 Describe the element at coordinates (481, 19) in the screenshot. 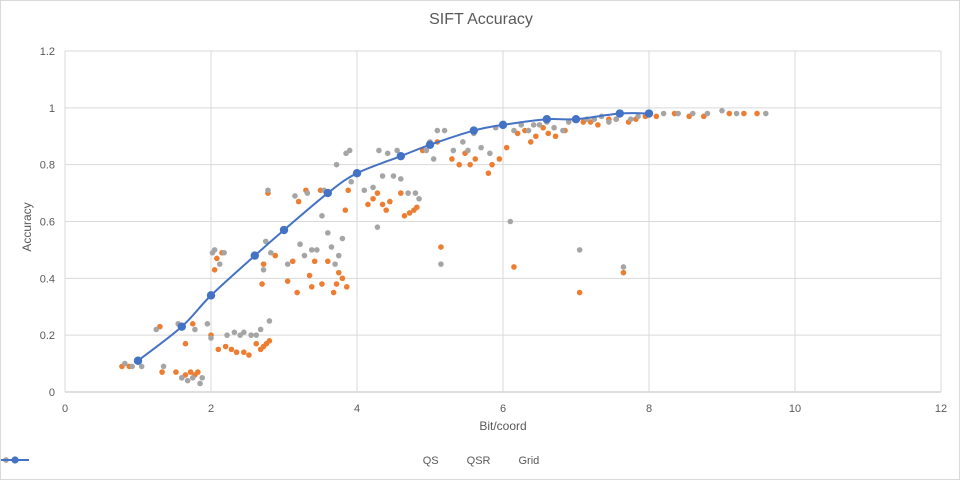

I see `chart-title: SIFT Accuracy` at that location.